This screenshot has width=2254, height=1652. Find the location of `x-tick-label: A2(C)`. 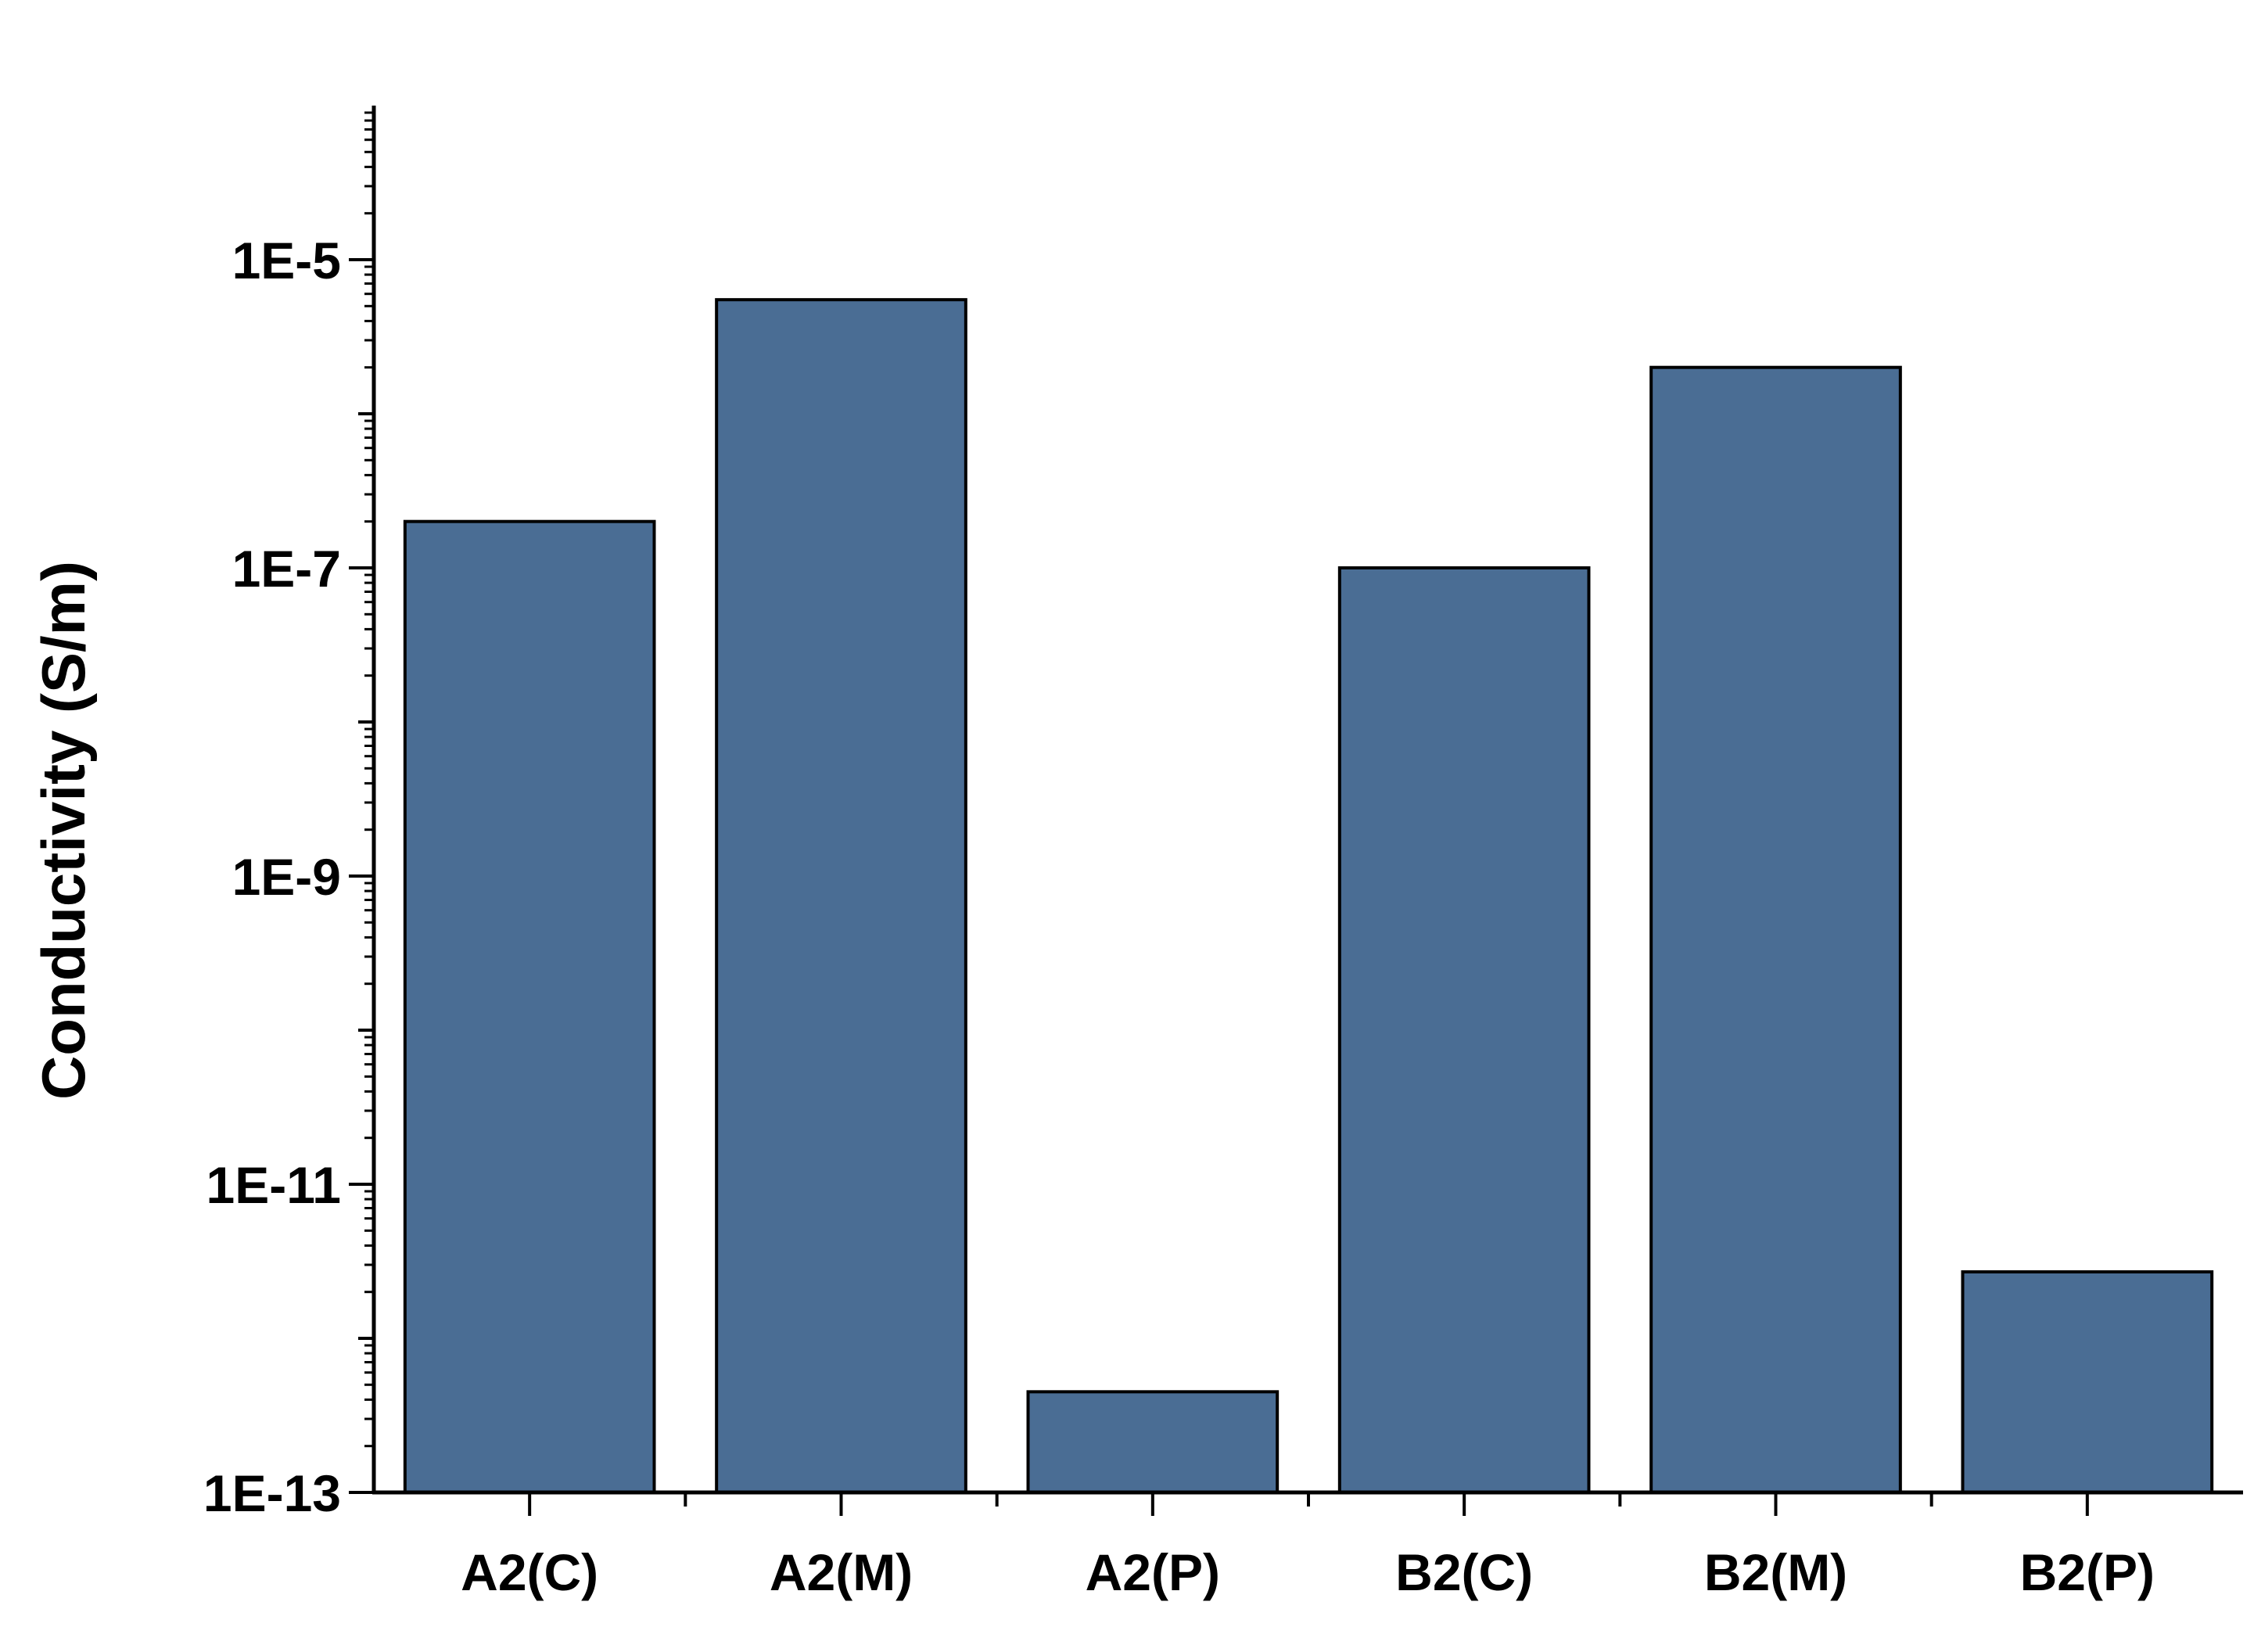

x-tick-label: A2(C) is located at coordinates (529, 1572).